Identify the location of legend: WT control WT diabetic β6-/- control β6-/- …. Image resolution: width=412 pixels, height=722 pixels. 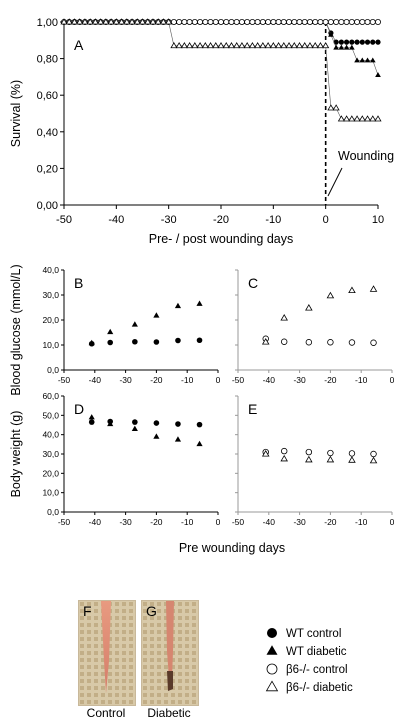
(309, 661).